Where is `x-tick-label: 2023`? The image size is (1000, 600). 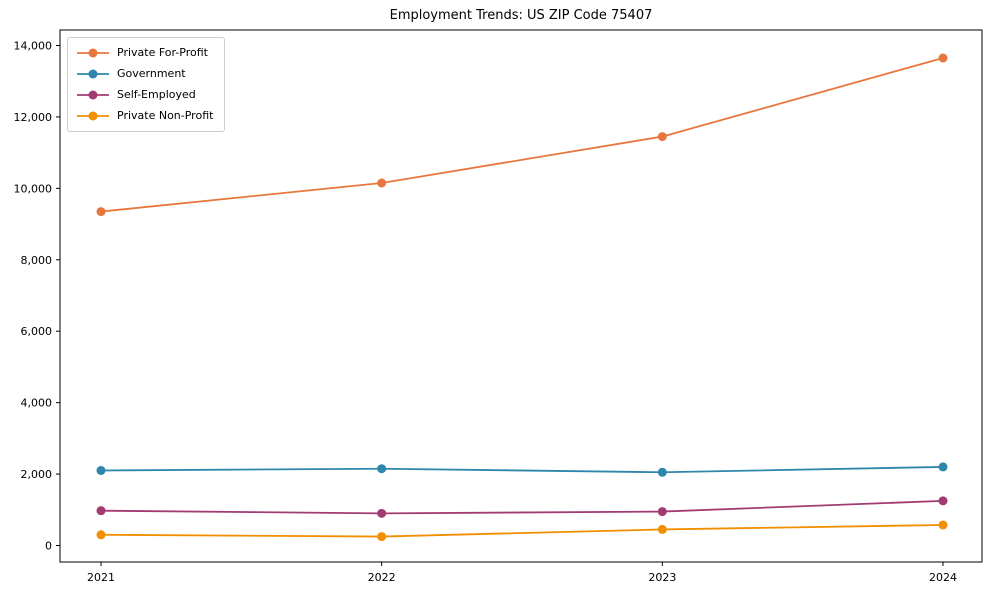 x-tick-label: 2023 is located at coordinates (662, 577).